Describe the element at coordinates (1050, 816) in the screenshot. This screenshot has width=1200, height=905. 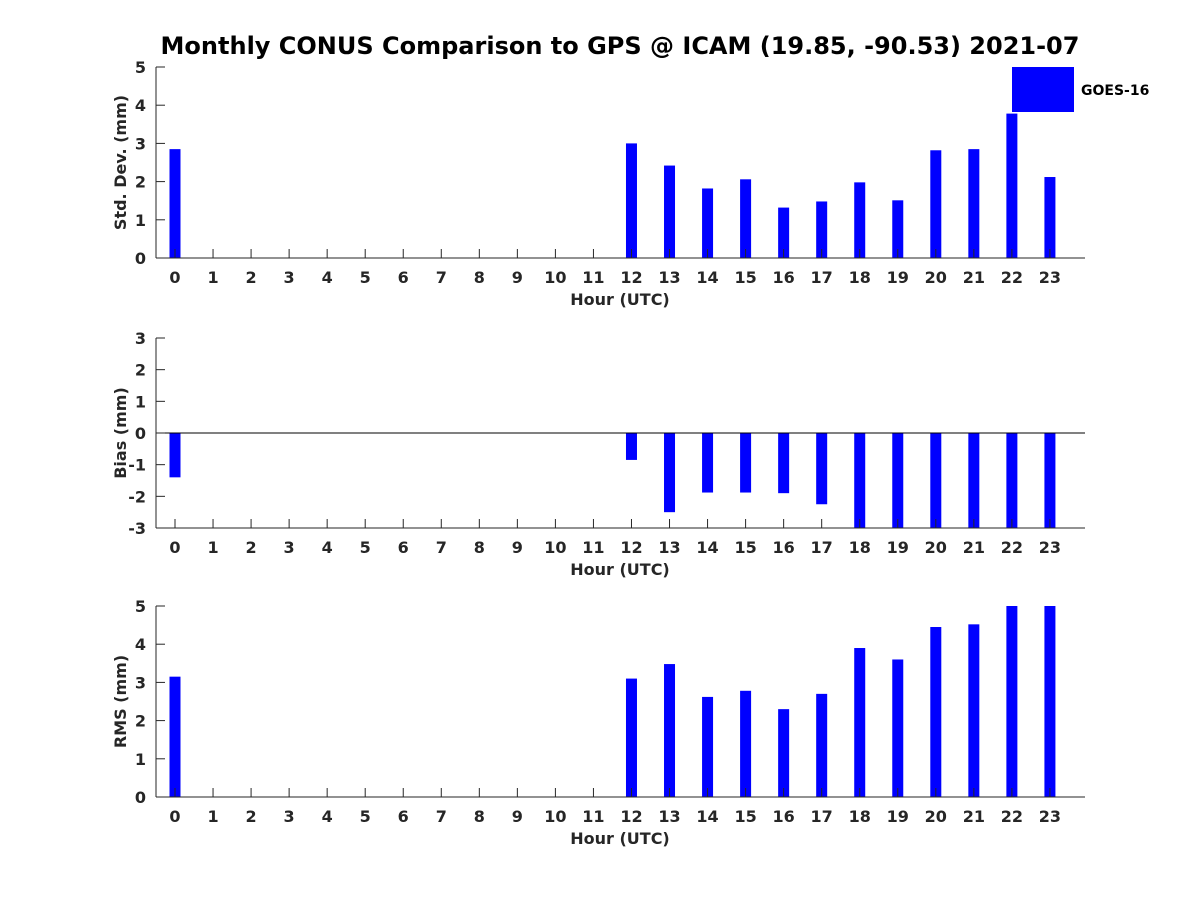
I see `x-tick-label: 23` at that location.